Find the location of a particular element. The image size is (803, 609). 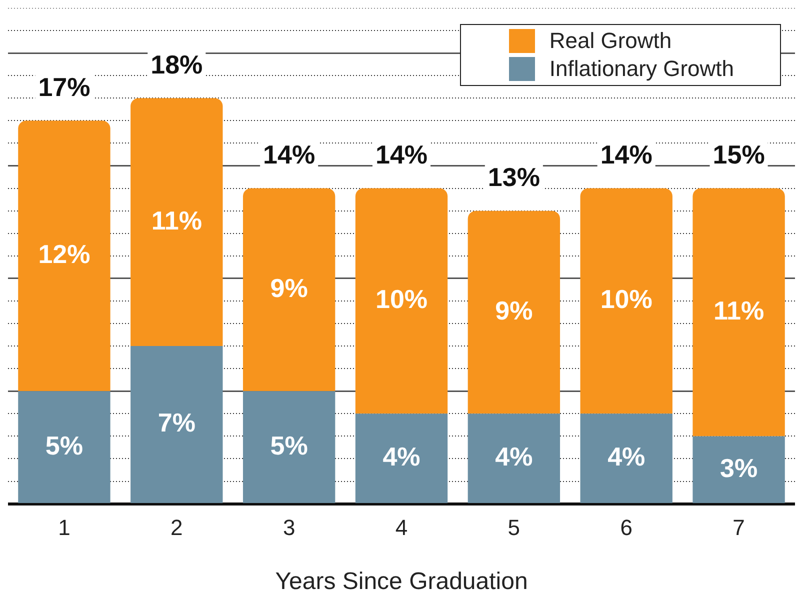

x-tick-label: 2 is located at coordinates (176, 527).